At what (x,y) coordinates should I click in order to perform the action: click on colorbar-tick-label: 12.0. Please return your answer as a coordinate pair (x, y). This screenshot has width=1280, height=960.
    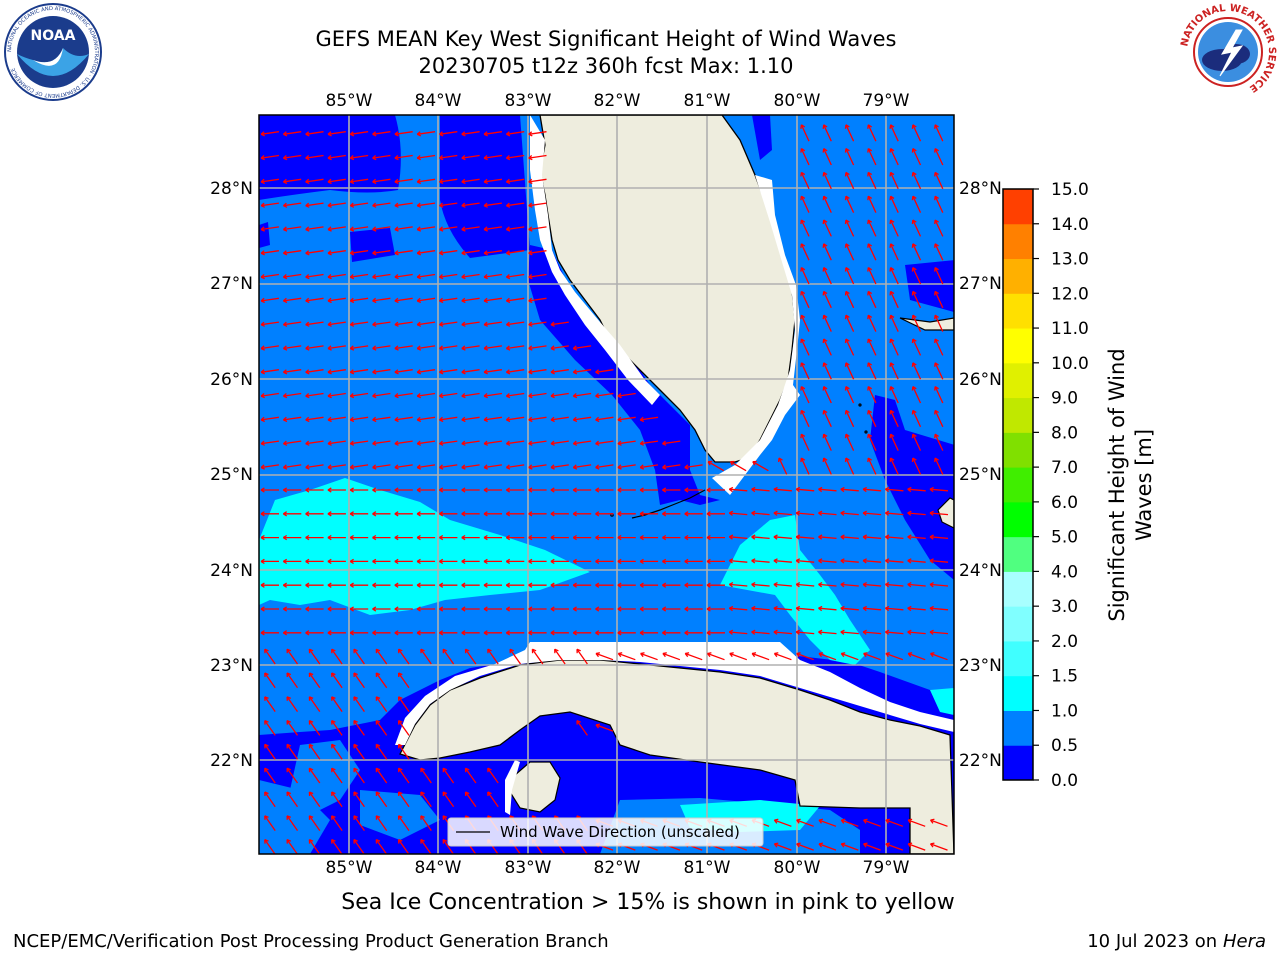
    Looking at the image, I should click on (1070, 294).